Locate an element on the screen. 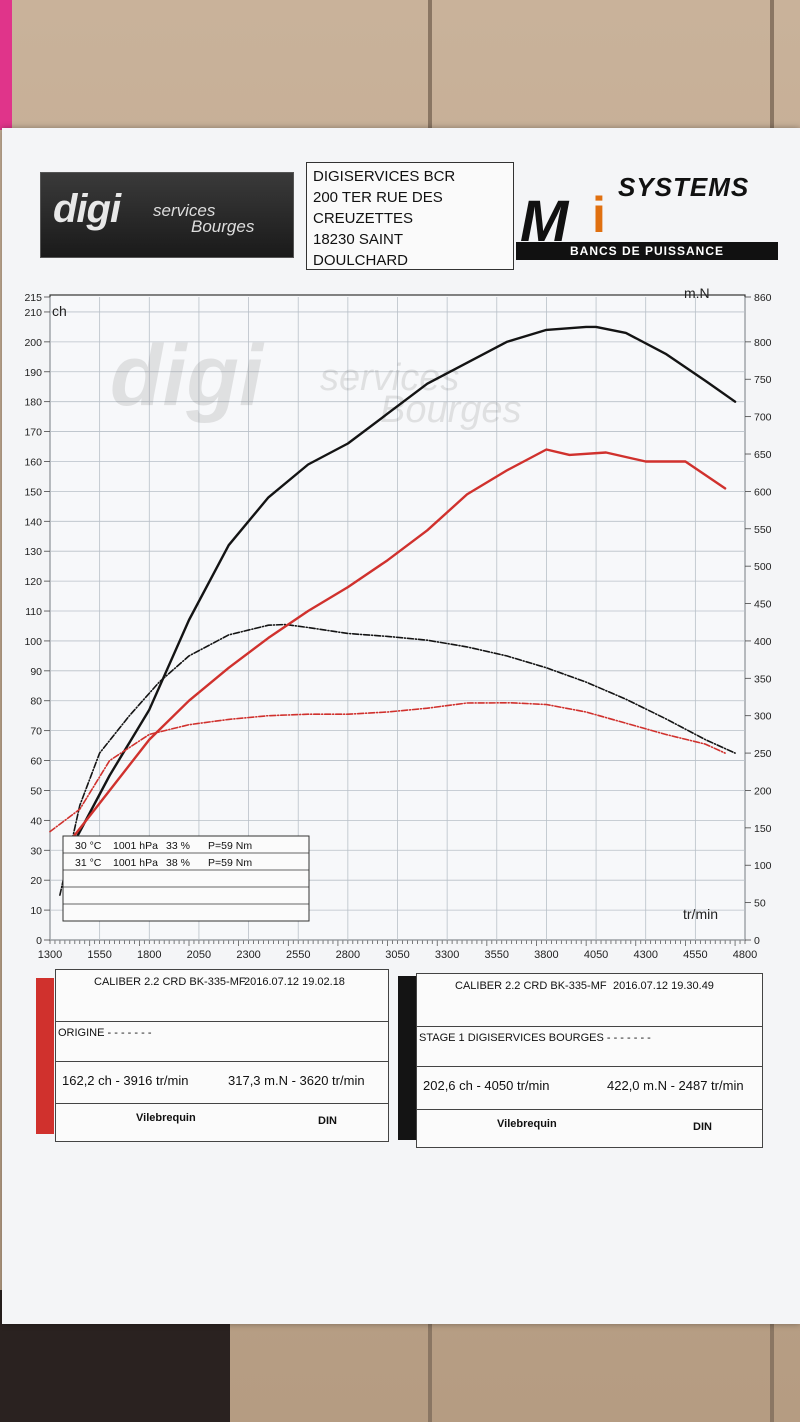  card-datetime: 2016.07.12 19.02.18 is located at coordinates (294, 982).